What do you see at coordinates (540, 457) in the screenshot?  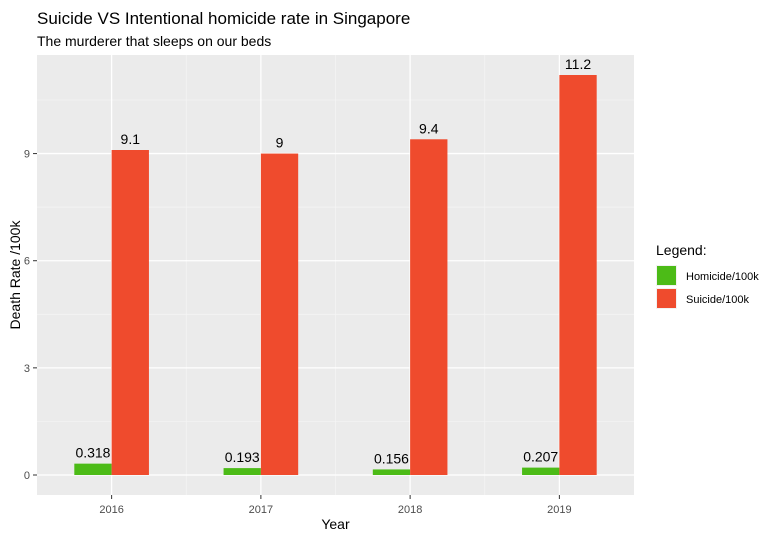 I see `data-label-homicide-2019: 0.207` at bounding box center [540, 457].